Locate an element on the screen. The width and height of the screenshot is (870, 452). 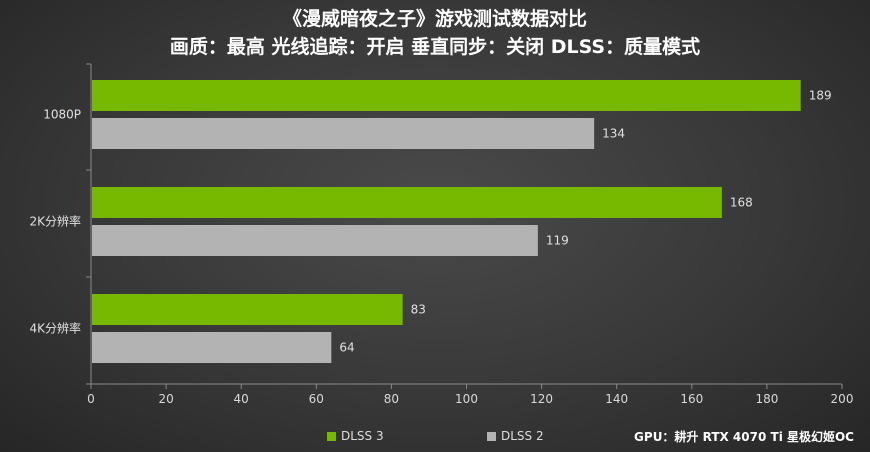
category-label-1: 2K分辨率 is located at coordinates (55, 221).